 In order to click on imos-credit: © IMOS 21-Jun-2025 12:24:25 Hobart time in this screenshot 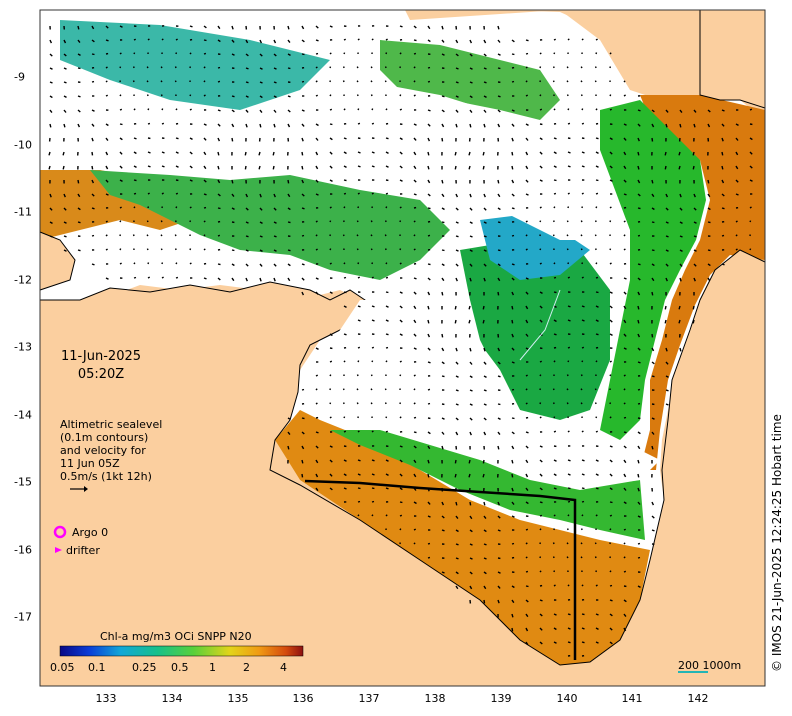, I will do `click(777, 543)`.